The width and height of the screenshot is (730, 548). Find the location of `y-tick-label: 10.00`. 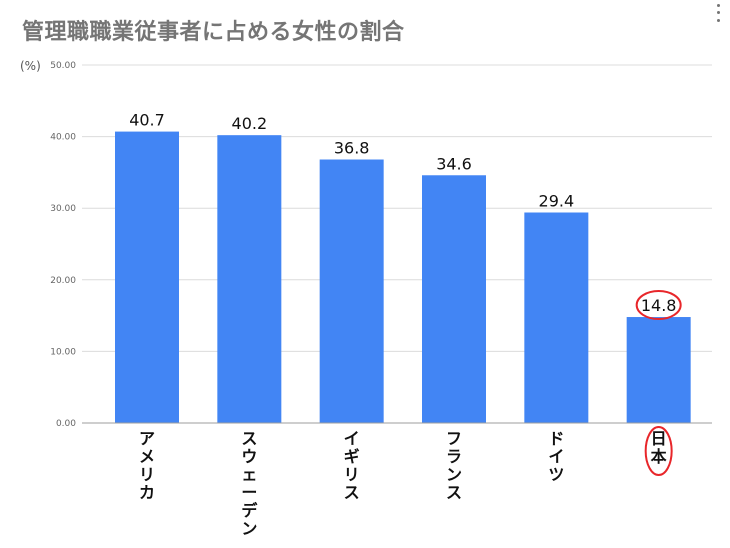

y-tick-label: 10.00 is located at coordinates (63, 352).